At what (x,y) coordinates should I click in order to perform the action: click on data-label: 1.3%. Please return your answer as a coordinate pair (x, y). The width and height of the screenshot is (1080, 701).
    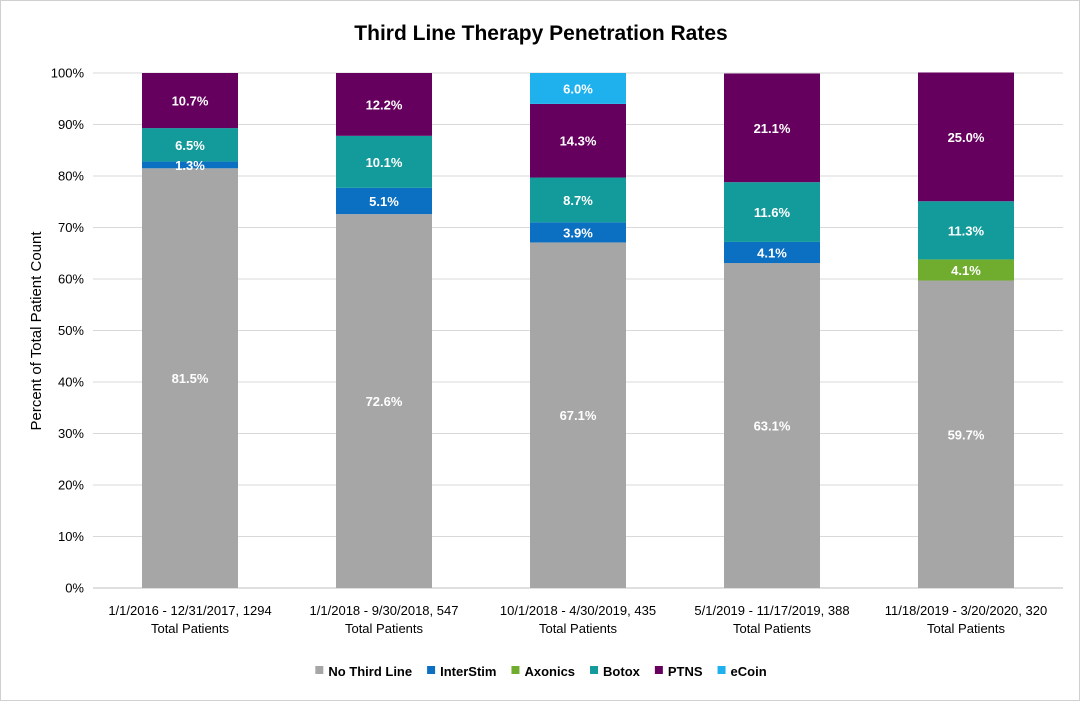
    Looking at the image, I should click on (190, 165).